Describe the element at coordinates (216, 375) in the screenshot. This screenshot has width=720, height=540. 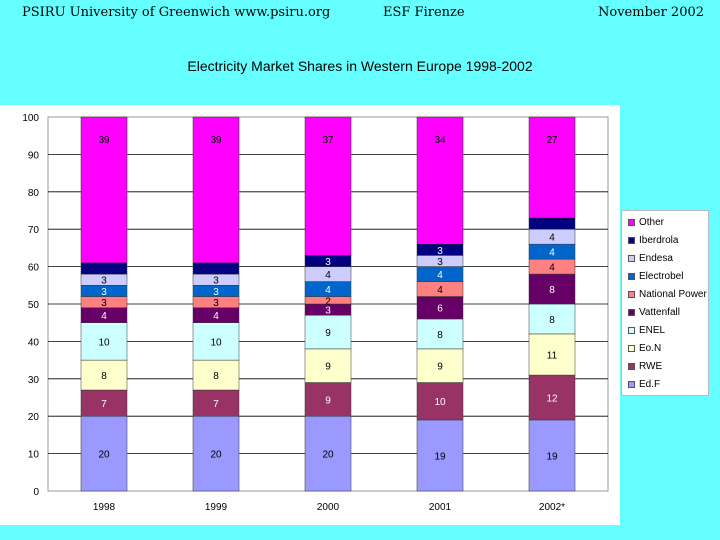
I see `bar-eo-n-1999` at that location.